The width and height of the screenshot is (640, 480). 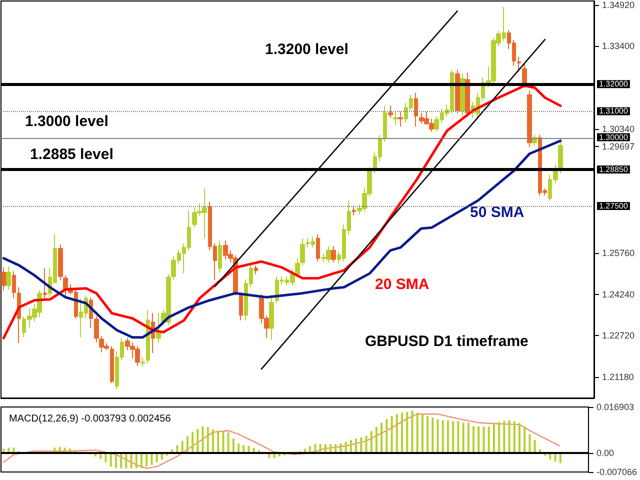 What do you see at coordinates (402, 284) in the screenshot?
I see `series-label: 20 SMA` at bounding box center [402, 284].